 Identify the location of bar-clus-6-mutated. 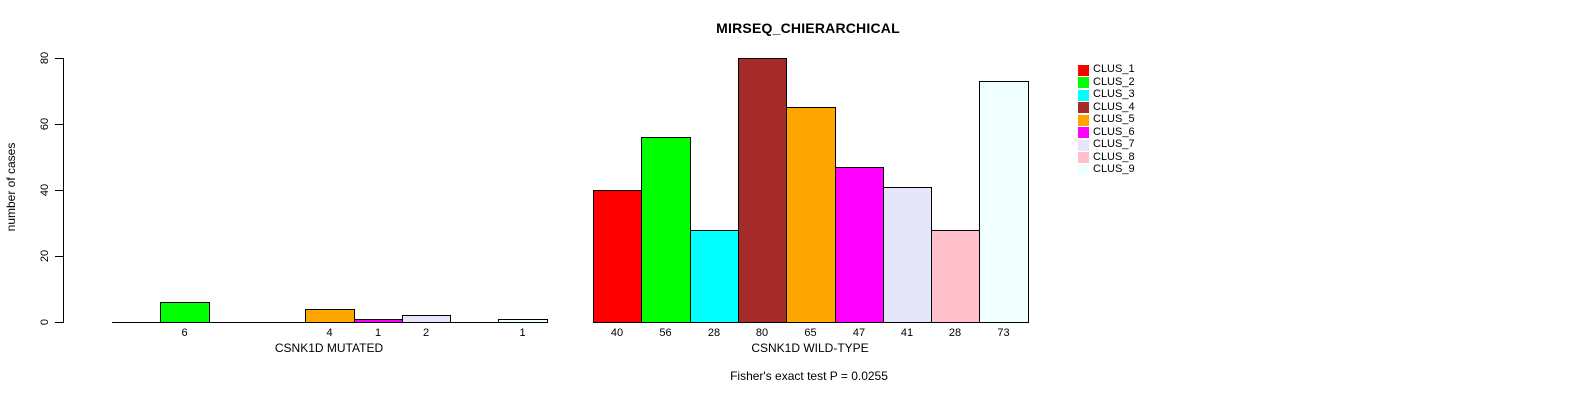
(378, 321).